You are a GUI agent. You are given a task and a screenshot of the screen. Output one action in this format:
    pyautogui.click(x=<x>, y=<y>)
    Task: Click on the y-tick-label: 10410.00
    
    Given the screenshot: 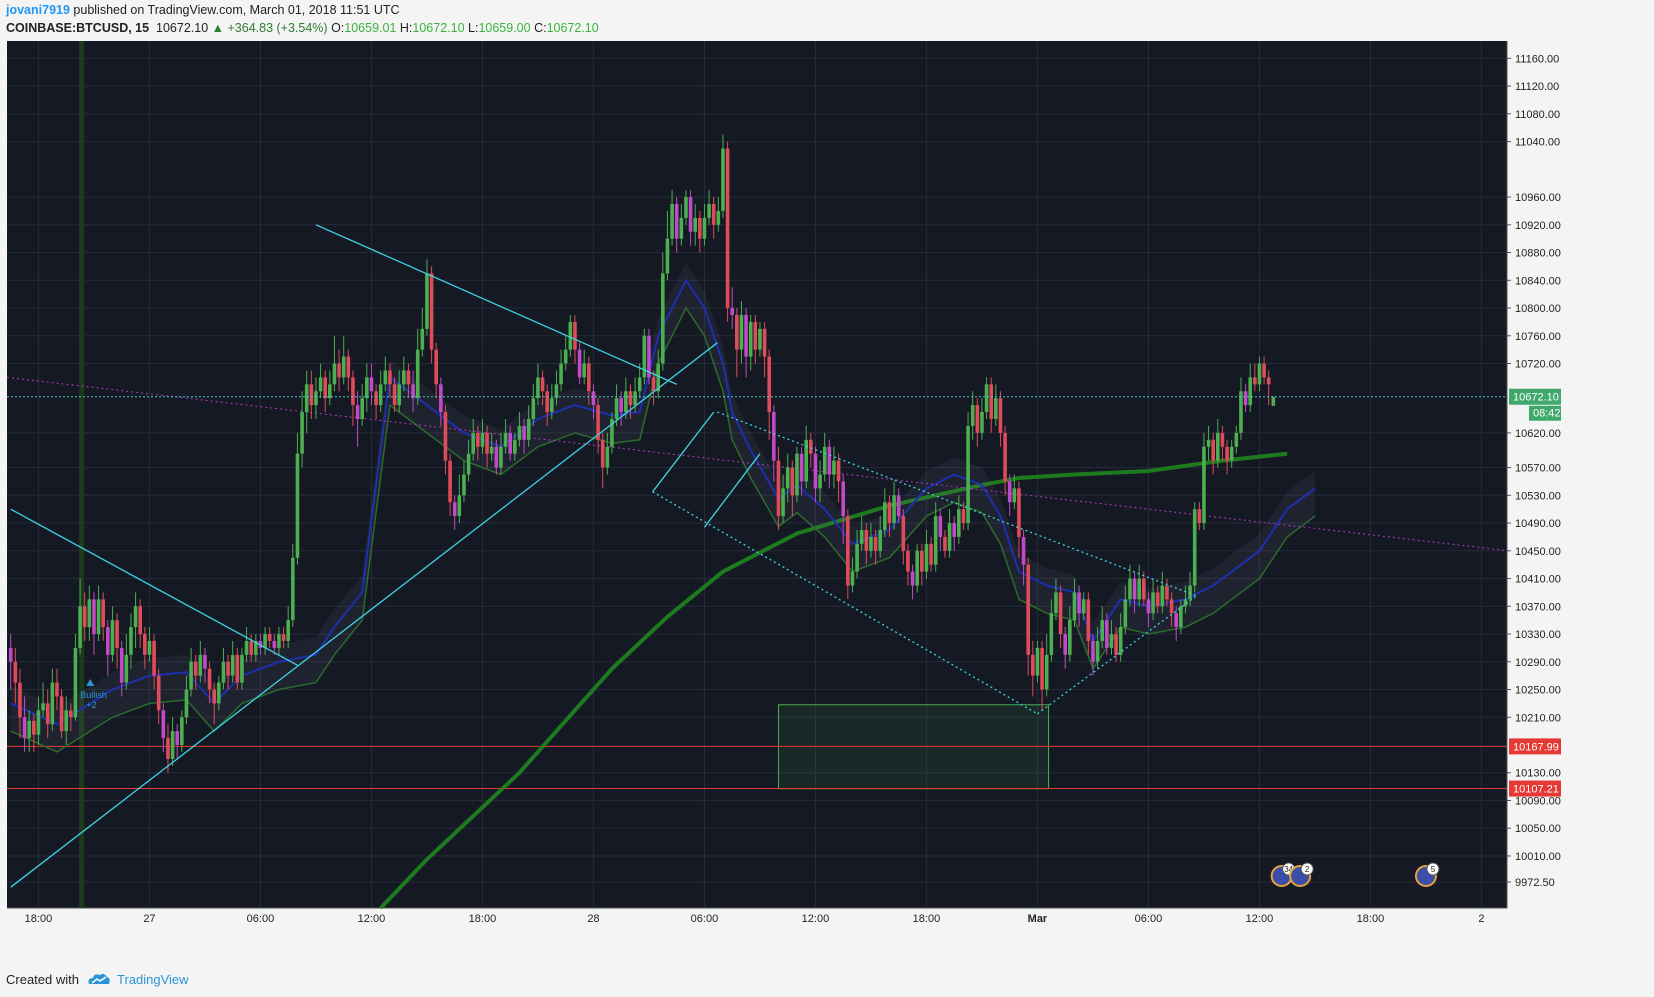 What is the action you would take?
    pyautogui.click(x=1538, y=580)
    